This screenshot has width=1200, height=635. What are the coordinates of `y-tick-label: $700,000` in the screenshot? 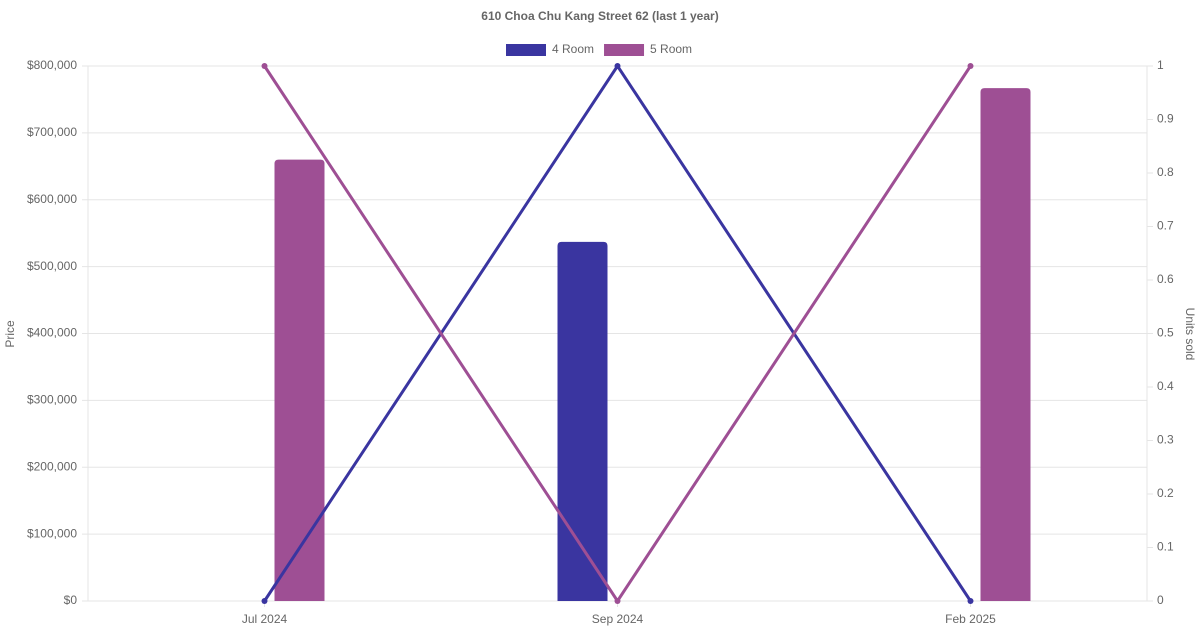 It's located at (52, 132).